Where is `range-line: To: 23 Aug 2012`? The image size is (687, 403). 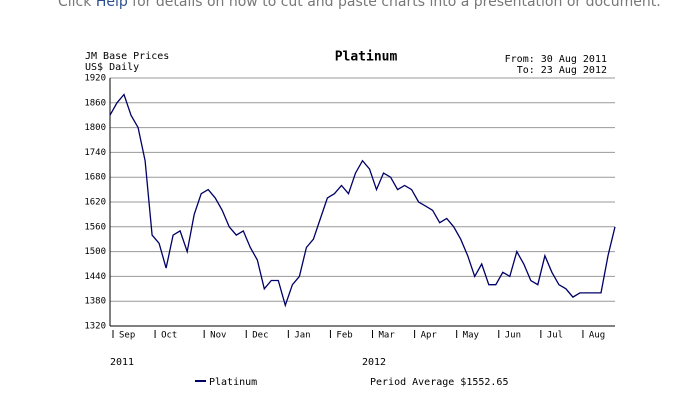
range-line: To: 23 Aug 2012 is located at coordinates (562, 70).